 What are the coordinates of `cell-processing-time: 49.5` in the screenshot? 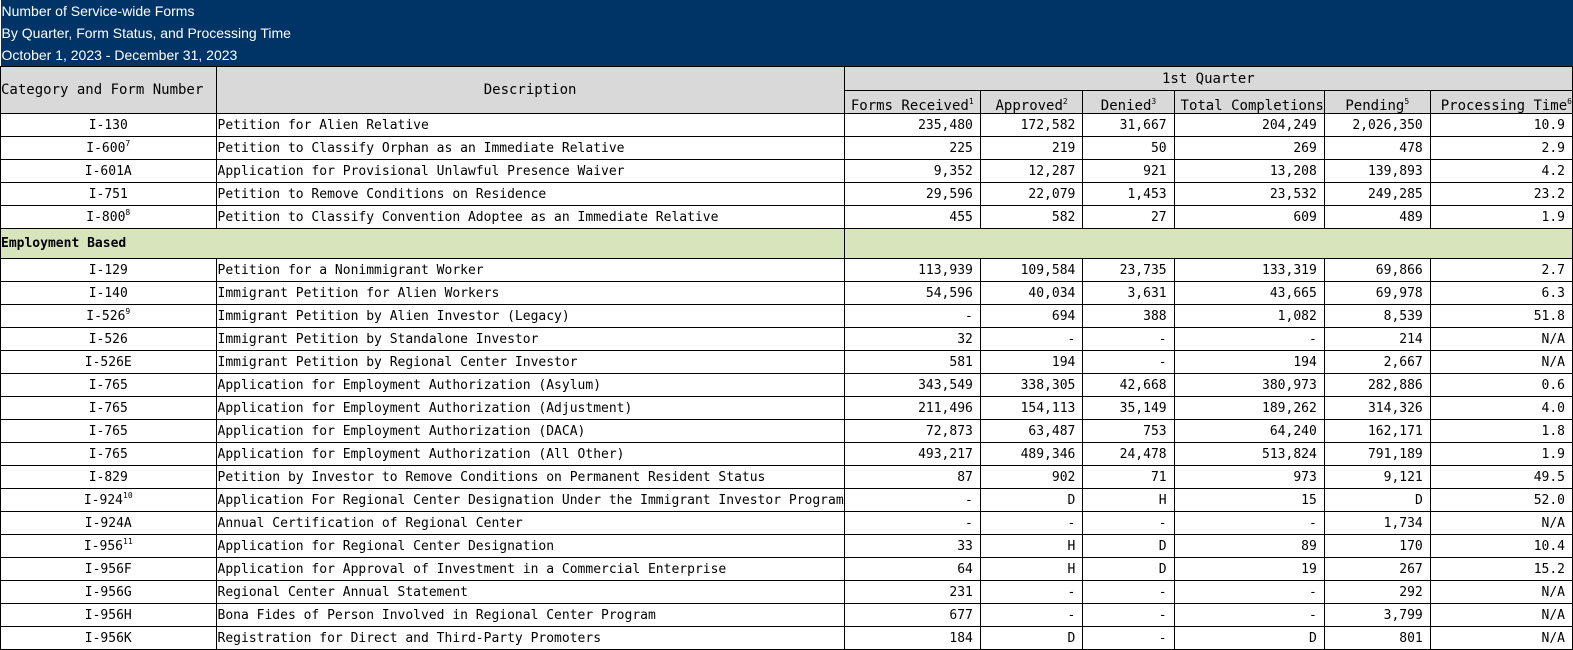 It's located at (1501, 477).